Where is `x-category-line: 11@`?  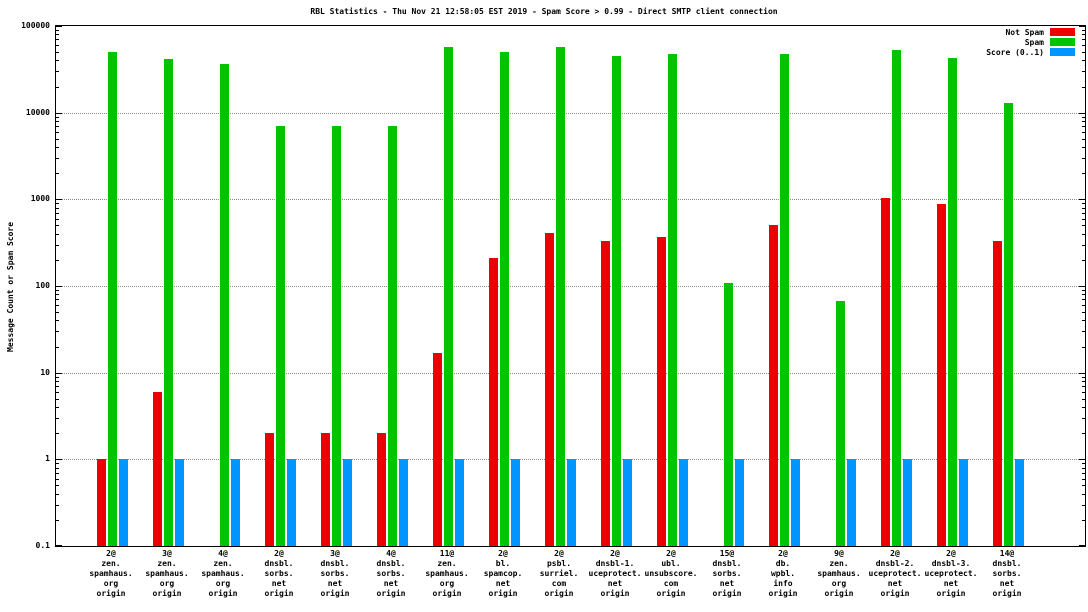
x-category-line: 11@ is located at coordinates (447, 553).